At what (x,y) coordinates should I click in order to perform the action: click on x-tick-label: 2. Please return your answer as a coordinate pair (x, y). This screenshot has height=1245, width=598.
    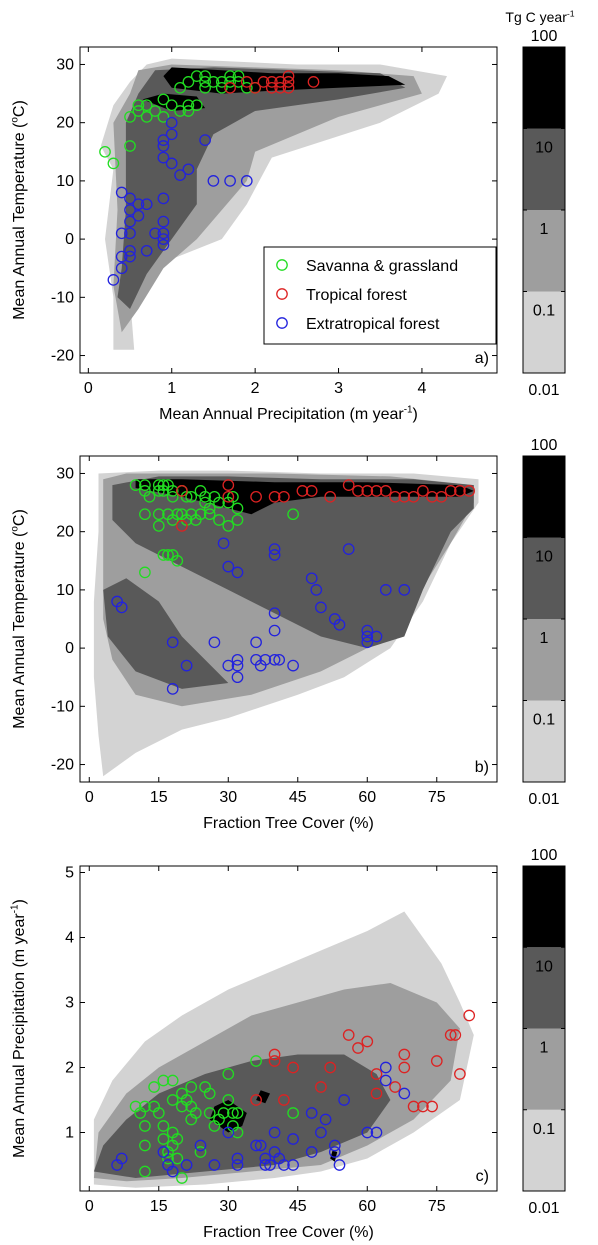
    Looking at the image, I should click on (255, 388).